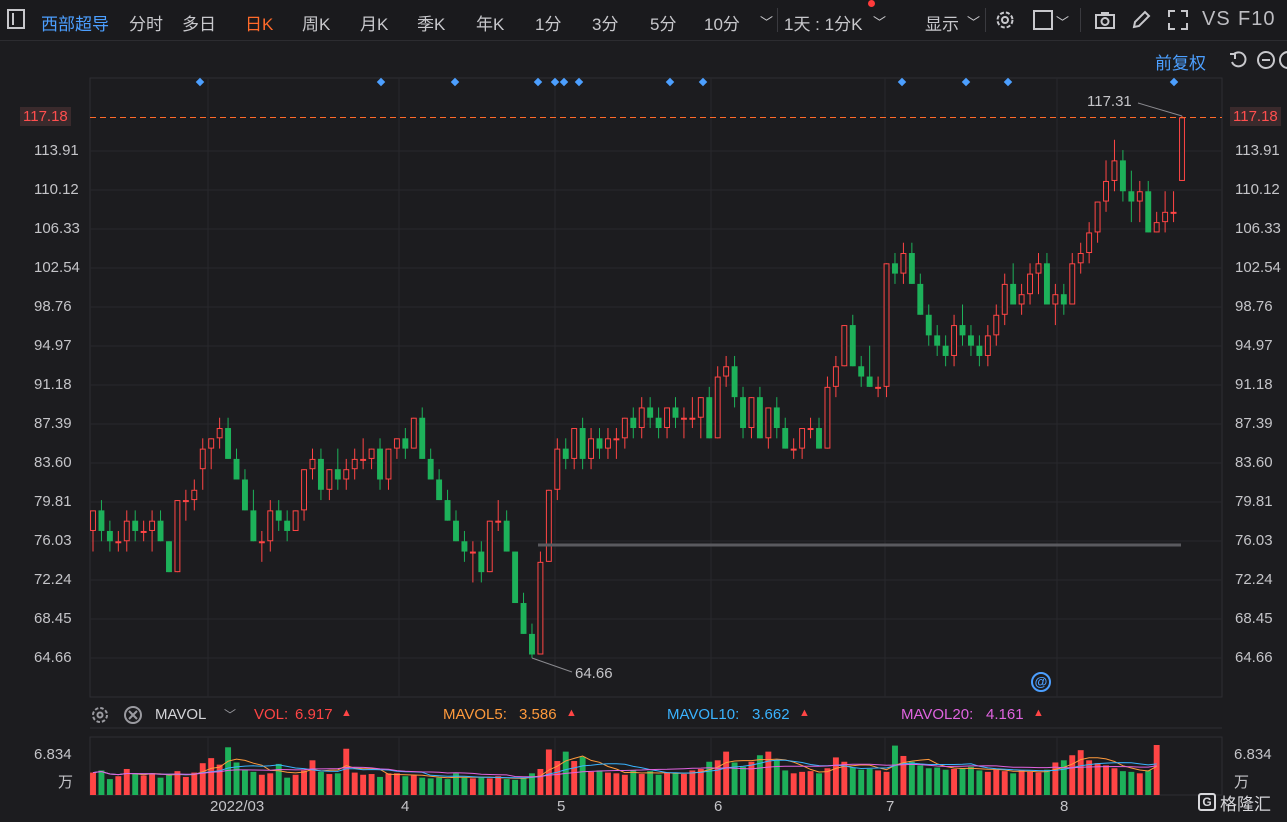  What do you see at coordinates (880, 22) in the screenshot?
I see `period-chevron-down-icon: ﹀` at bounding box center [880, 22].